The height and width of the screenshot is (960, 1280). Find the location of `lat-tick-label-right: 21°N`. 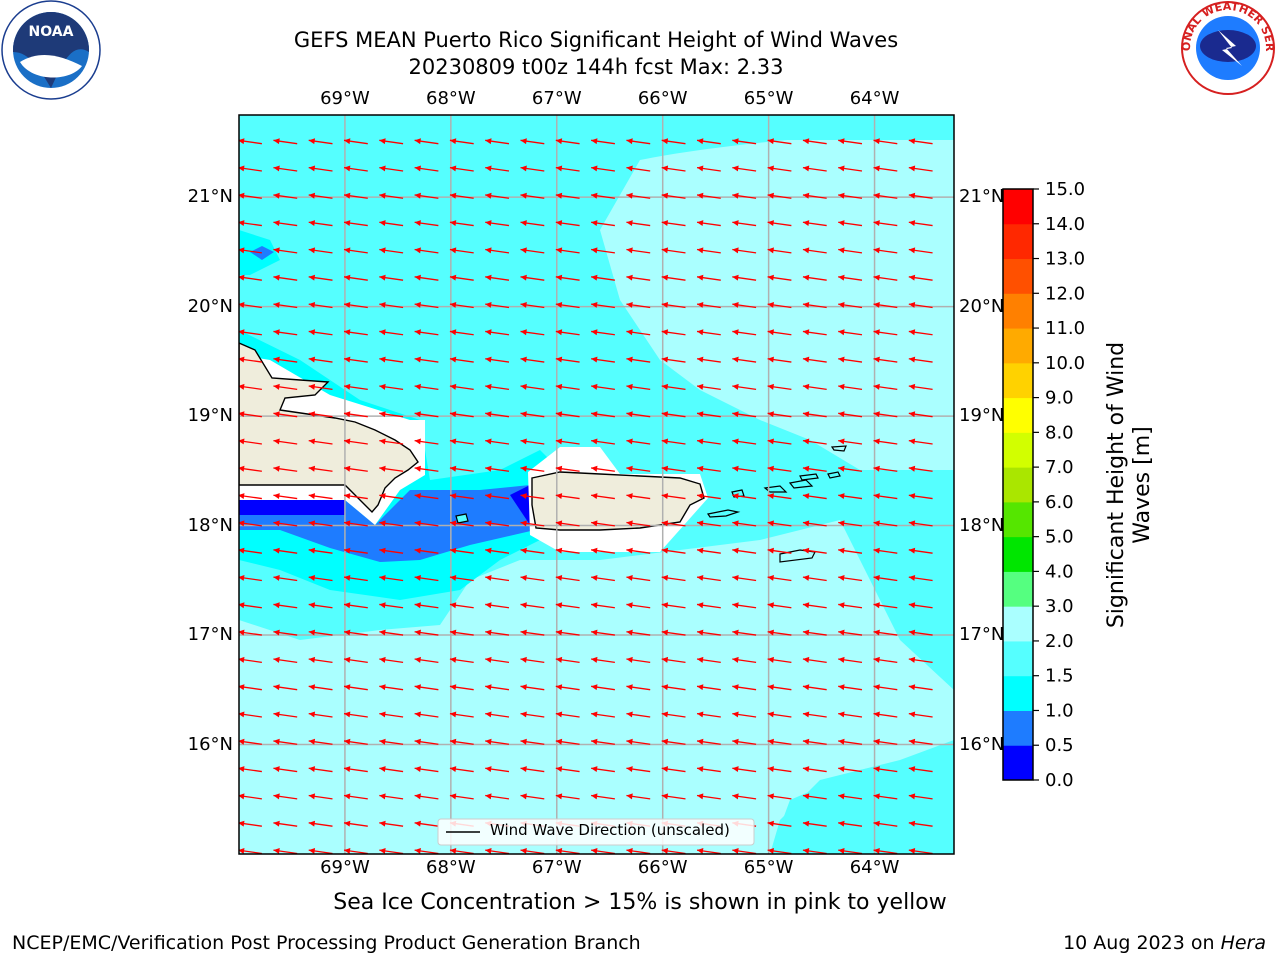

lat-tick-label-right: 21°N is located at coordinates (982, 197).